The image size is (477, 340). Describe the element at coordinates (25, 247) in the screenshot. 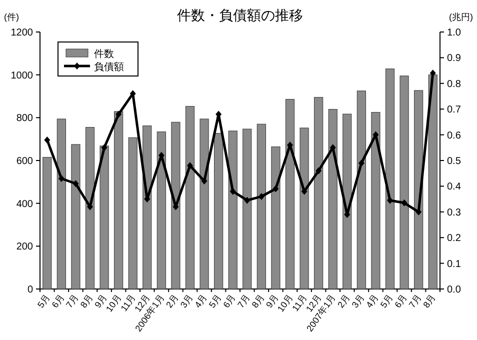

I see `y-tick-label: 200` at that location.